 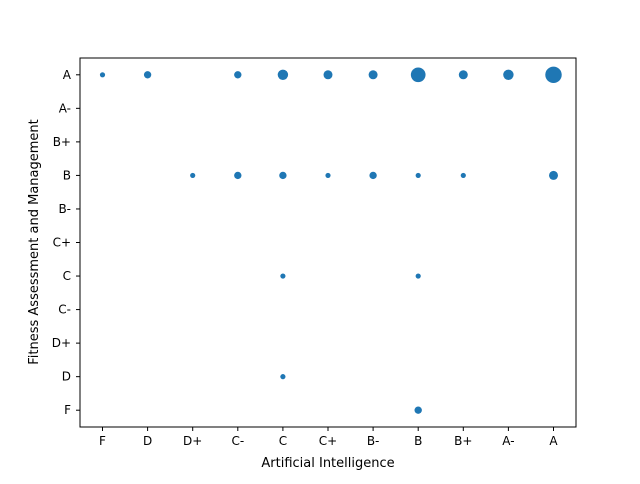 What do you see at coordinates (64, 310) in the screenshot?
I see `y-tick-label: C-` at bounding box center [64, 310].